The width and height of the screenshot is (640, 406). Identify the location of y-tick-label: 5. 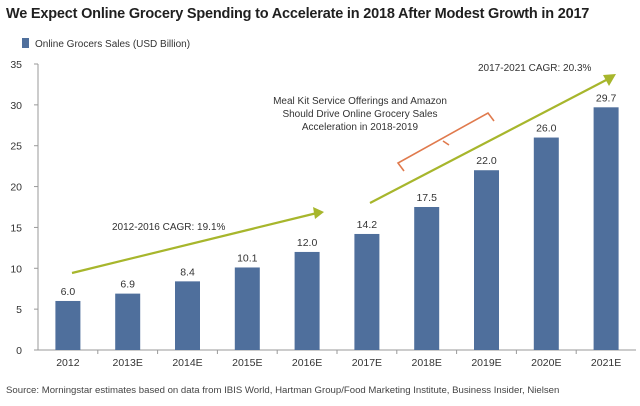
(19, 310).